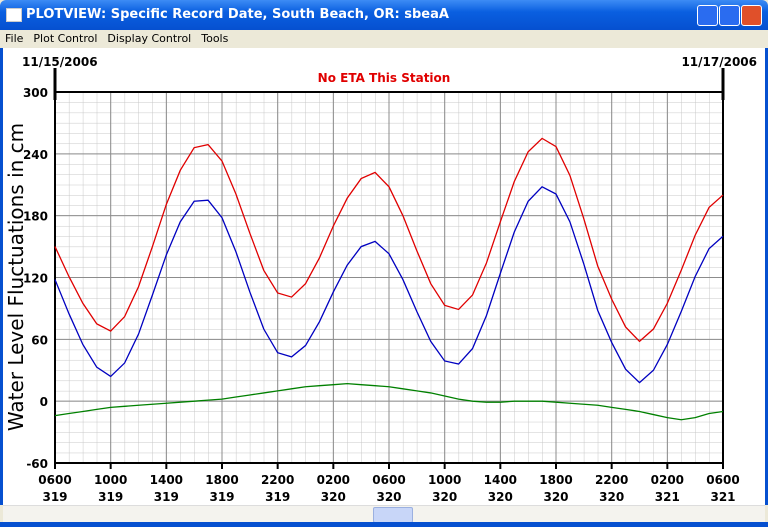  I want to click on series-line, so click(389, 401).